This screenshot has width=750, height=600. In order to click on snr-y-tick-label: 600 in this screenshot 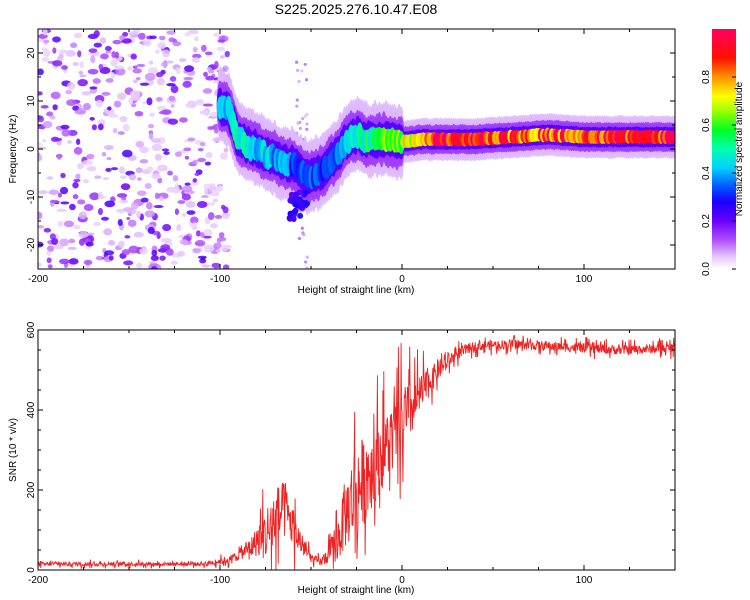, I will do `click(31, 329)`.